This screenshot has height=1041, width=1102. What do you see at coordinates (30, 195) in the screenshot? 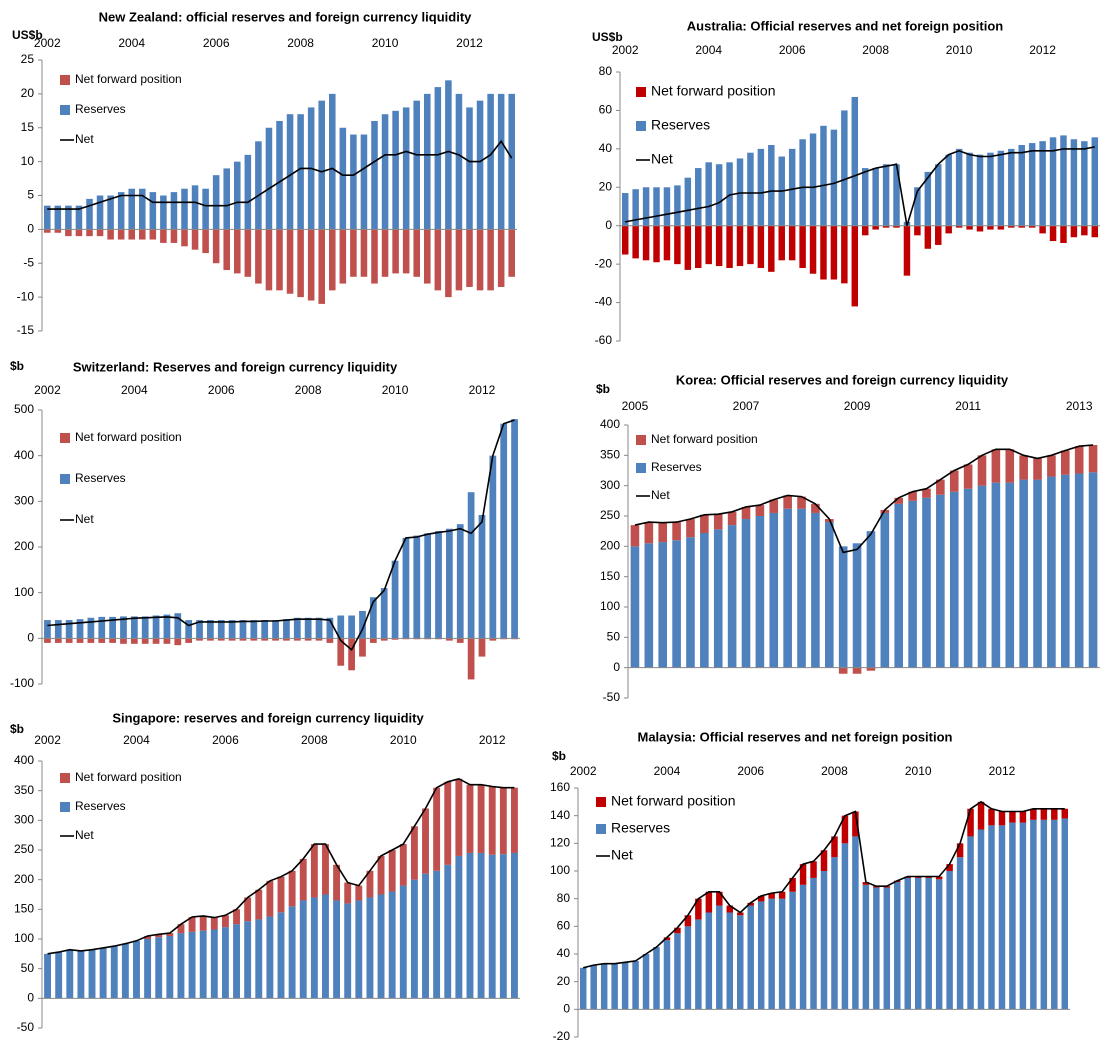
I see `y-tick-label: 5` at bounding box center [30, 195].